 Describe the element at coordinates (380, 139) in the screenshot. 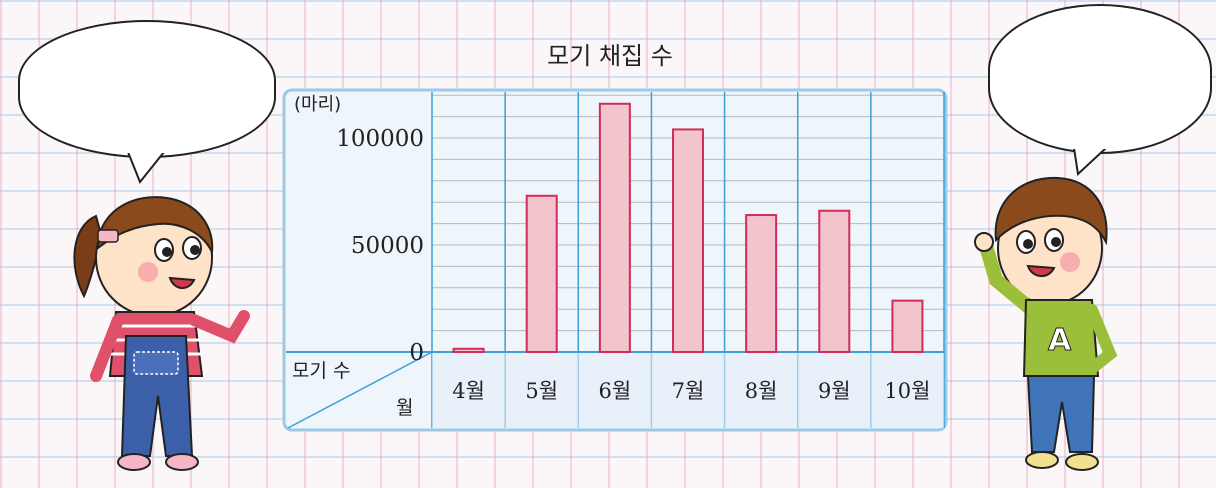

I see `y-tick-label: 100000` at that location.